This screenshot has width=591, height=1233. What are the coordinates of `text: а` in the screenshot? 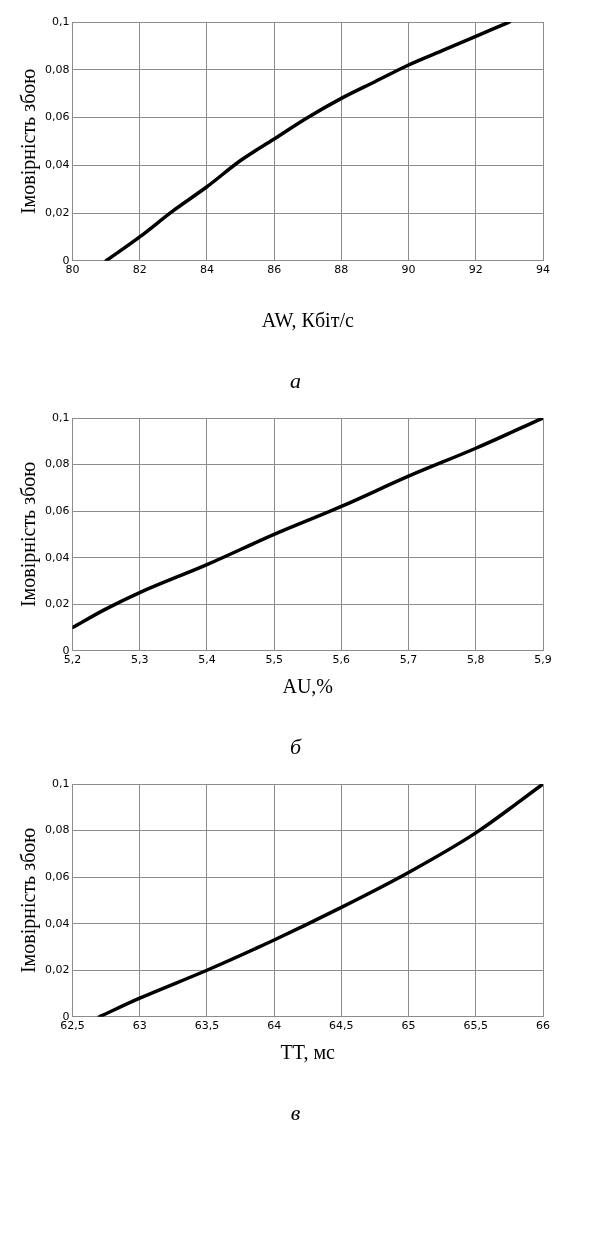 It's located at (295, 381).